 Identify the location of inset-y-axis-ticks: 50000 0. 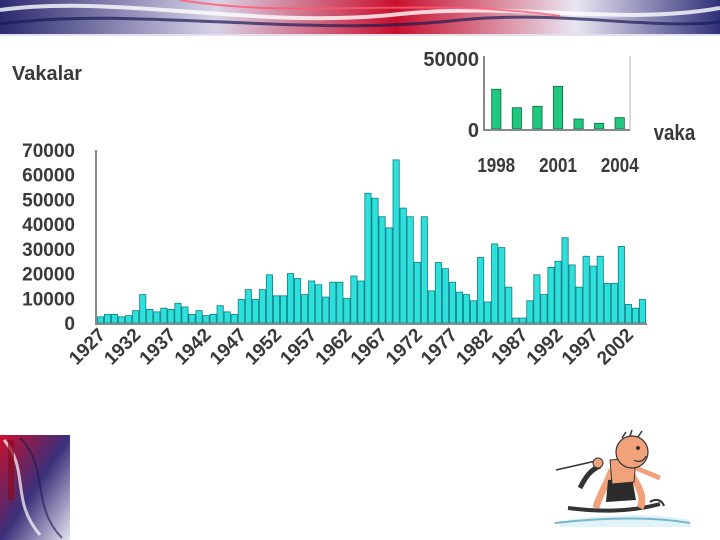
(451, 95).